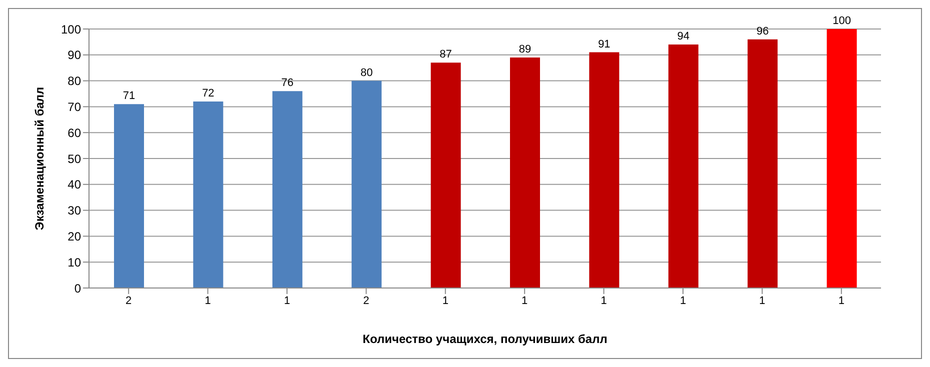 This screenshot has height=367, width=930. I want to click on data-label: 100, so click(841, 21).